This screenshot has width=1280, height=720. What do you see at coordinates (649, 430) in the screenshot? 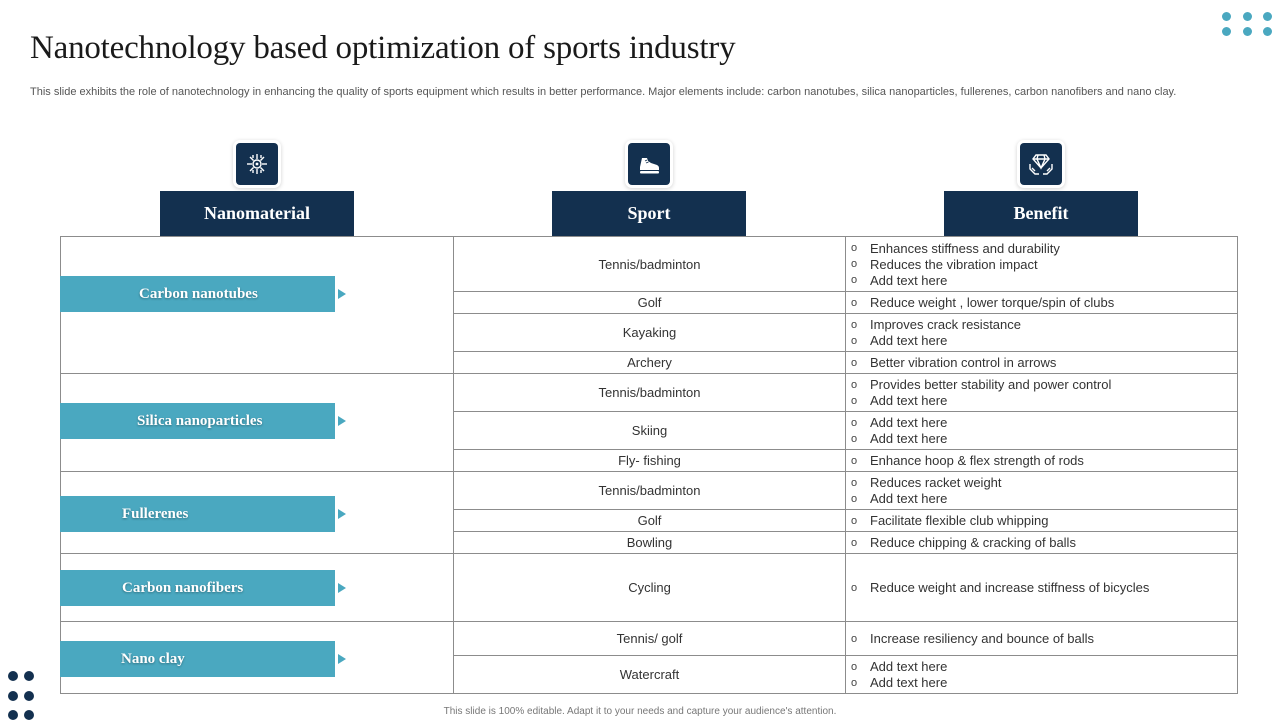
I see `sport-cell: Skiing` at bounding box center [649, 430].